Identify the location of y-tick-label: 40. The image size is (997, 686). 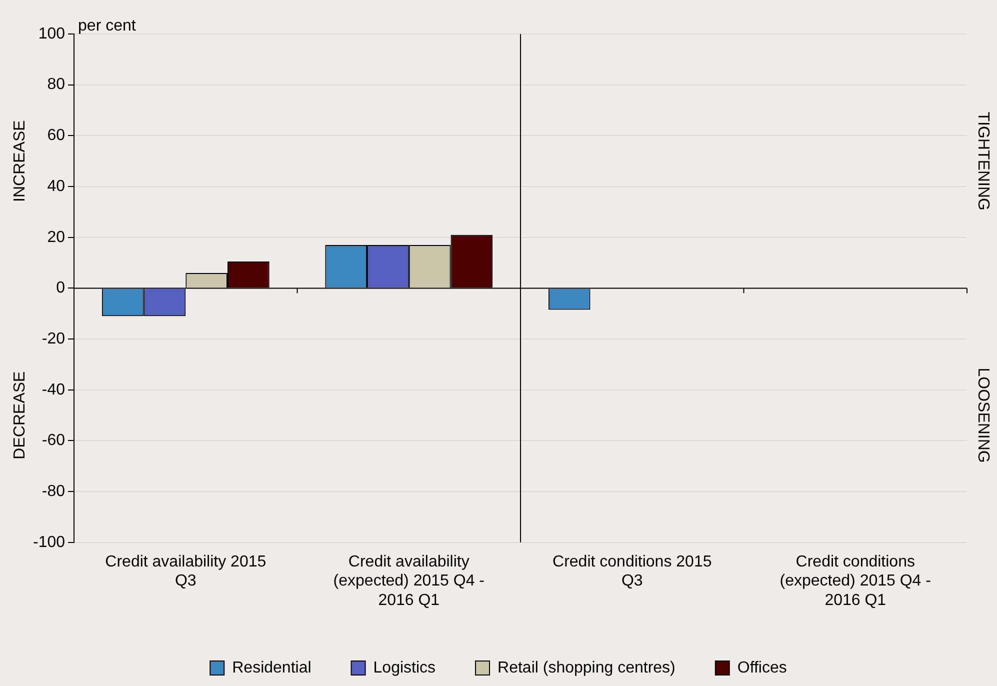
(56, 186).